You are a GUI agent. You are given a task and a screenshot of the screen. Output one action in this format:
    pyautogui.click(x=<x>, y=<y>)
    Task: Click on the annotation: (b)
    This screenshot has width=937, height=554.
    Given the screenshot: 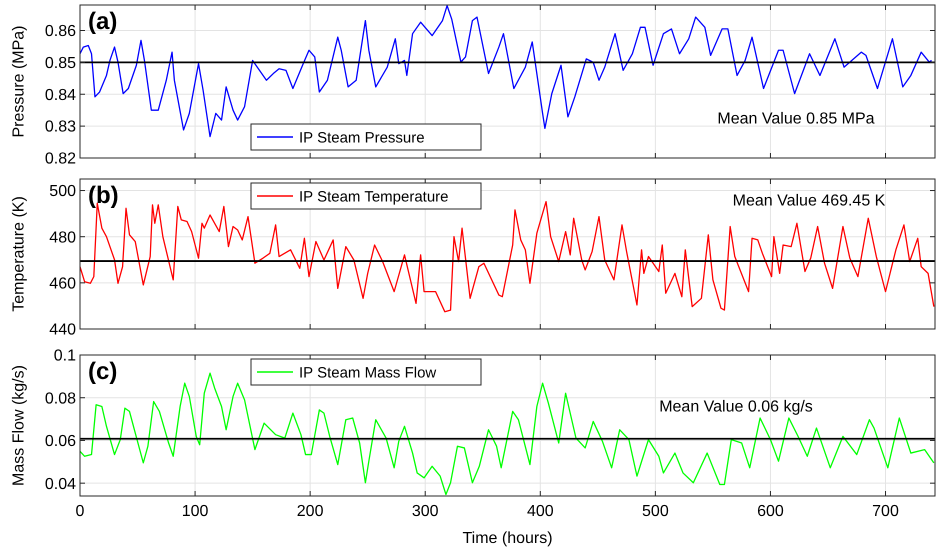 What is the action you would take?
    pyautogui.click(x=103, y=195)
    